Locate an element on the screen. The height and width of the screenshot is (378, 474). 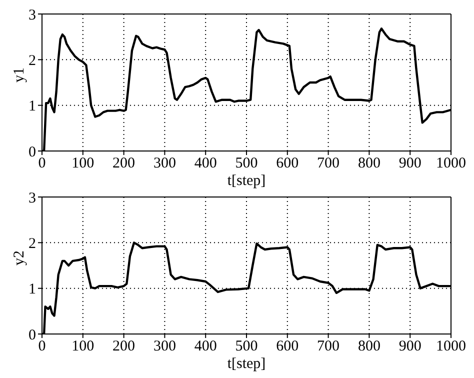
y-axis-title: y2 is located at coordinates (19, 258).